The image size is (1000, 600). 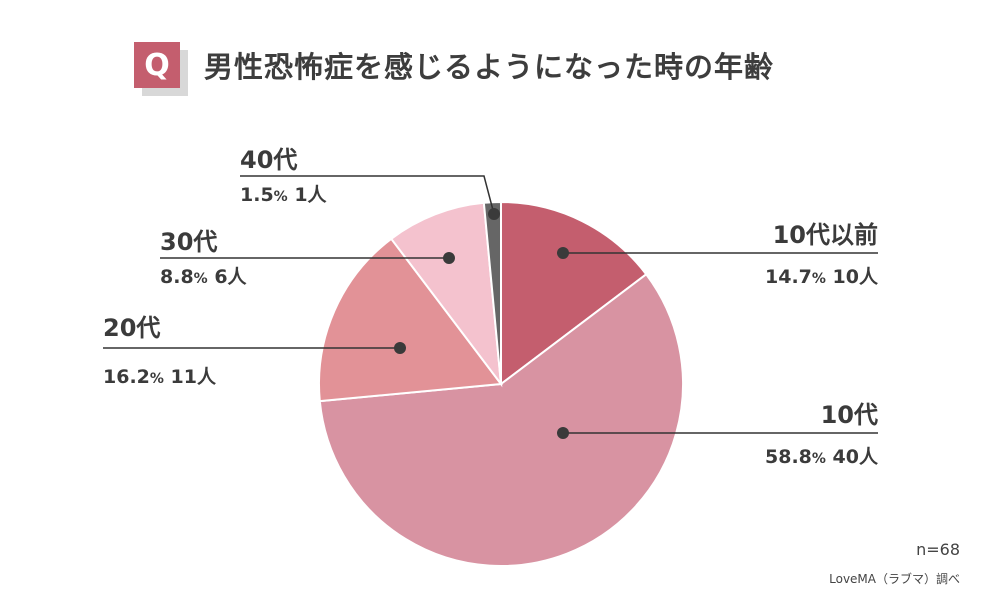 What do you see at coordinates (938, 549) in the screenshot?
I see `sample-size: n=68` at bounding box center [938, 549].